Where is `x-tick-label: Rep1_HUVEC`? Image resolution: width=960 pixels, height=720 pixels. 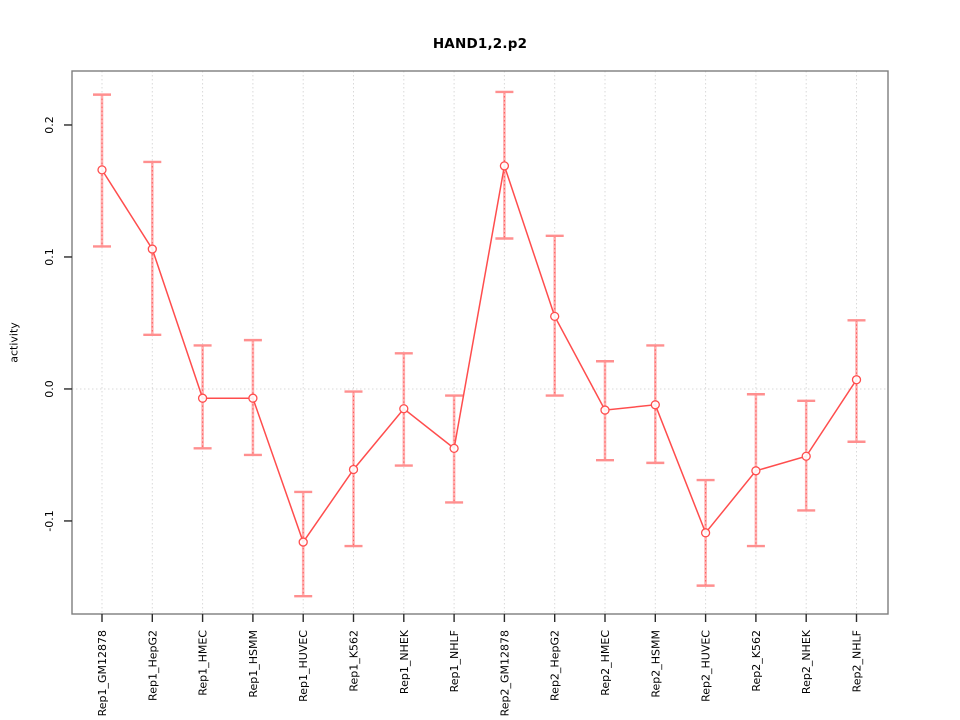 x-tick-label: Rep1_HUVEC is located at coordinates (303, 666).